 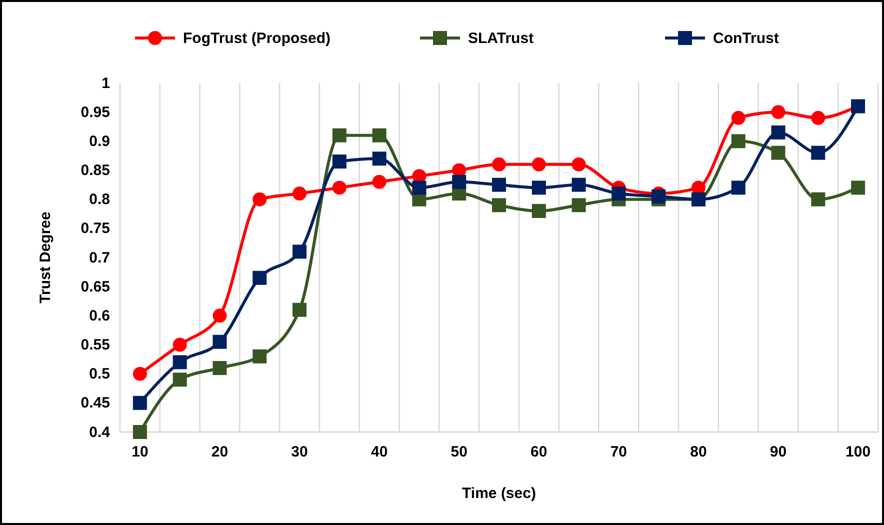 I want to click on y-tick-label: 0.6, so click(x=99, y=315).